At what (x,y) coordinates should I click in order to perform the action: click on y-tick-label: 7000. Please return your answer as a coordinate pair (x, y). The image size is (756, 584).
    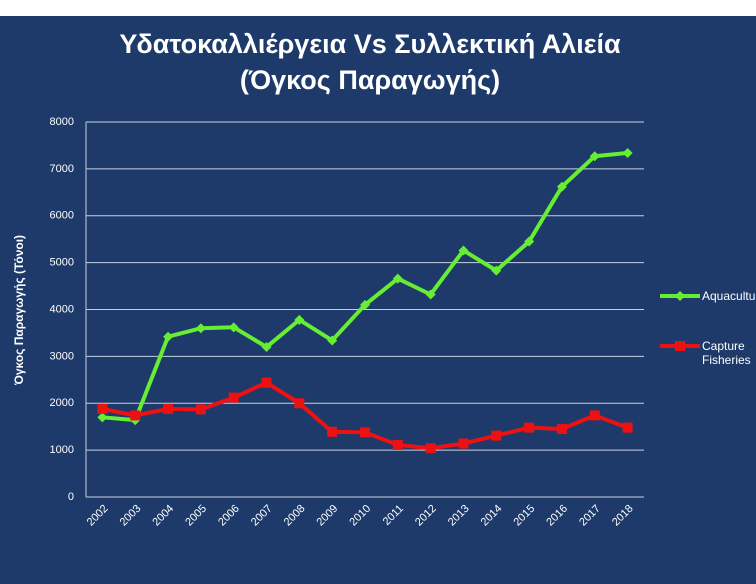
    Looking at the image, I should click on (62, 169).